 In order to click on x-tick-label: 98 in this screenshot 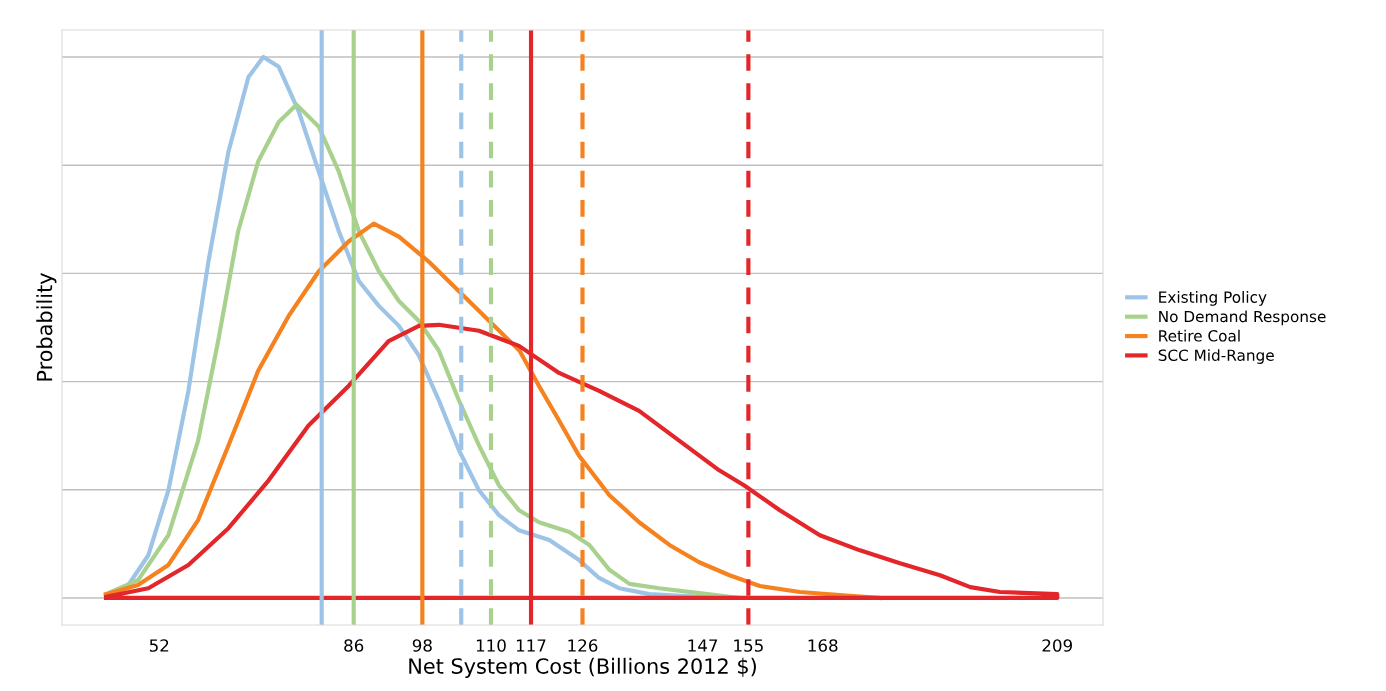, I will do `click(422, 645)`.